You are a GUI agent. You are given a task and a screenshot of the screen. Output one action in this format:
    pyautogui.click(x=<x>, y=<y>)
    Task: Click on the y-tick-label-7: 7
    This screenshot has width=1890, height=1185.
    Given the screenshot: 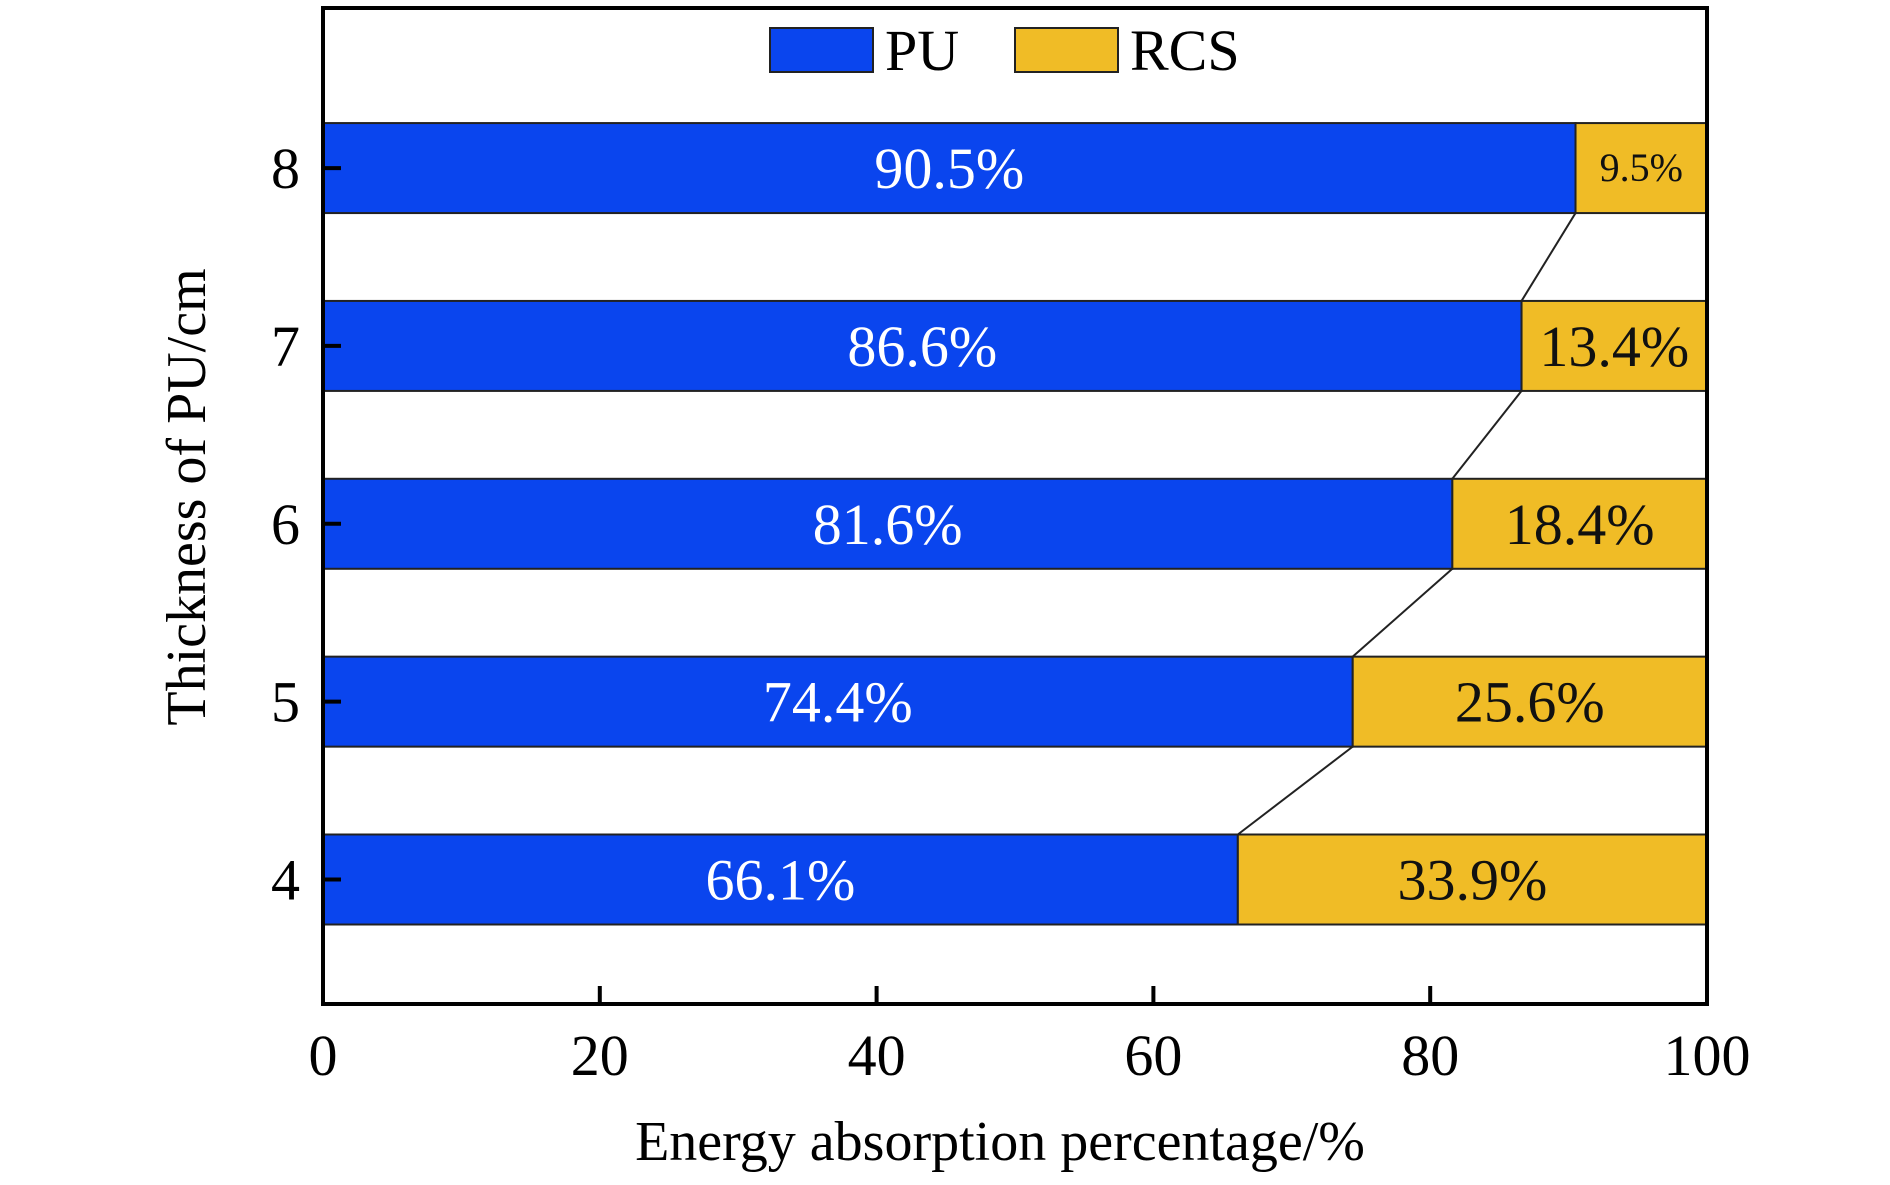 What is the action you would take?
    pyautogui.click(x=285, y=346)
    